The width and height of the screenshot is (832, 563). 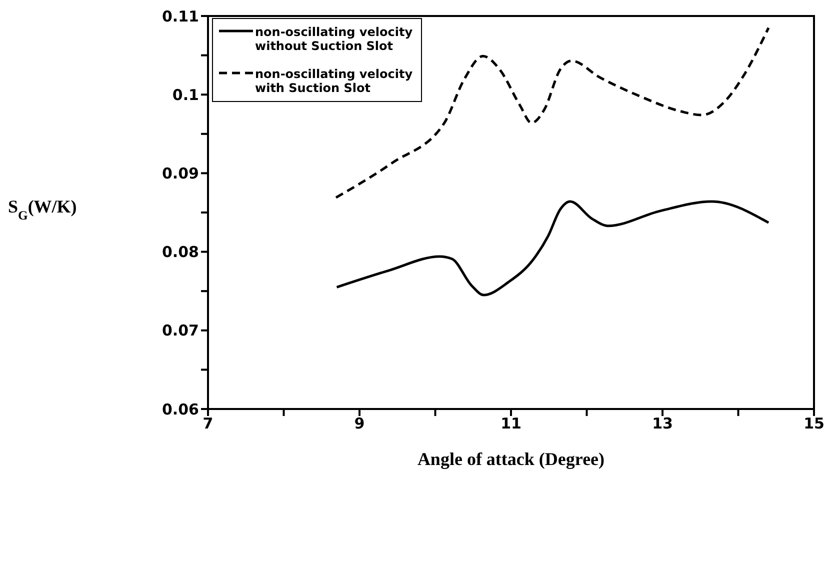 I want to click on x-tick-label: 9, so click(x=359, y=423).